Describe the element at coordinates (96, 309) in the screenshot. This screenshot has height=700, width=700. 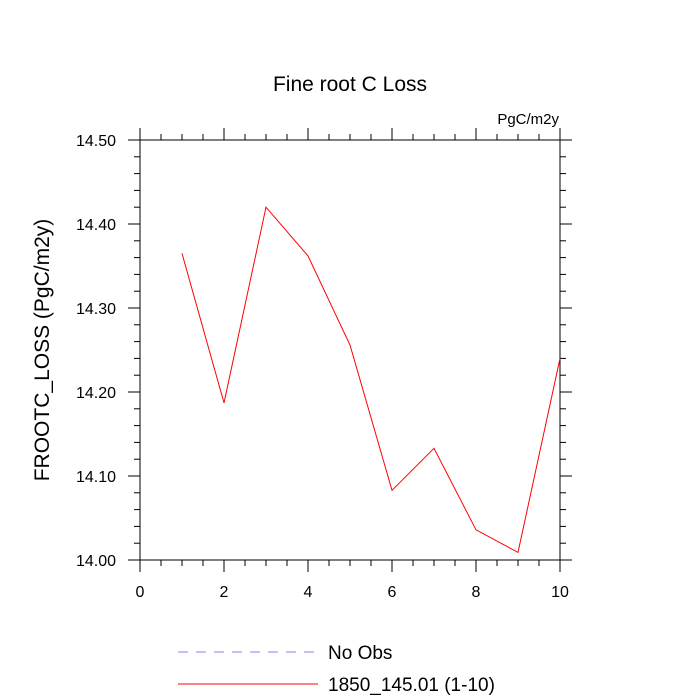
I see `y-tick-label: 14.30` at that location.